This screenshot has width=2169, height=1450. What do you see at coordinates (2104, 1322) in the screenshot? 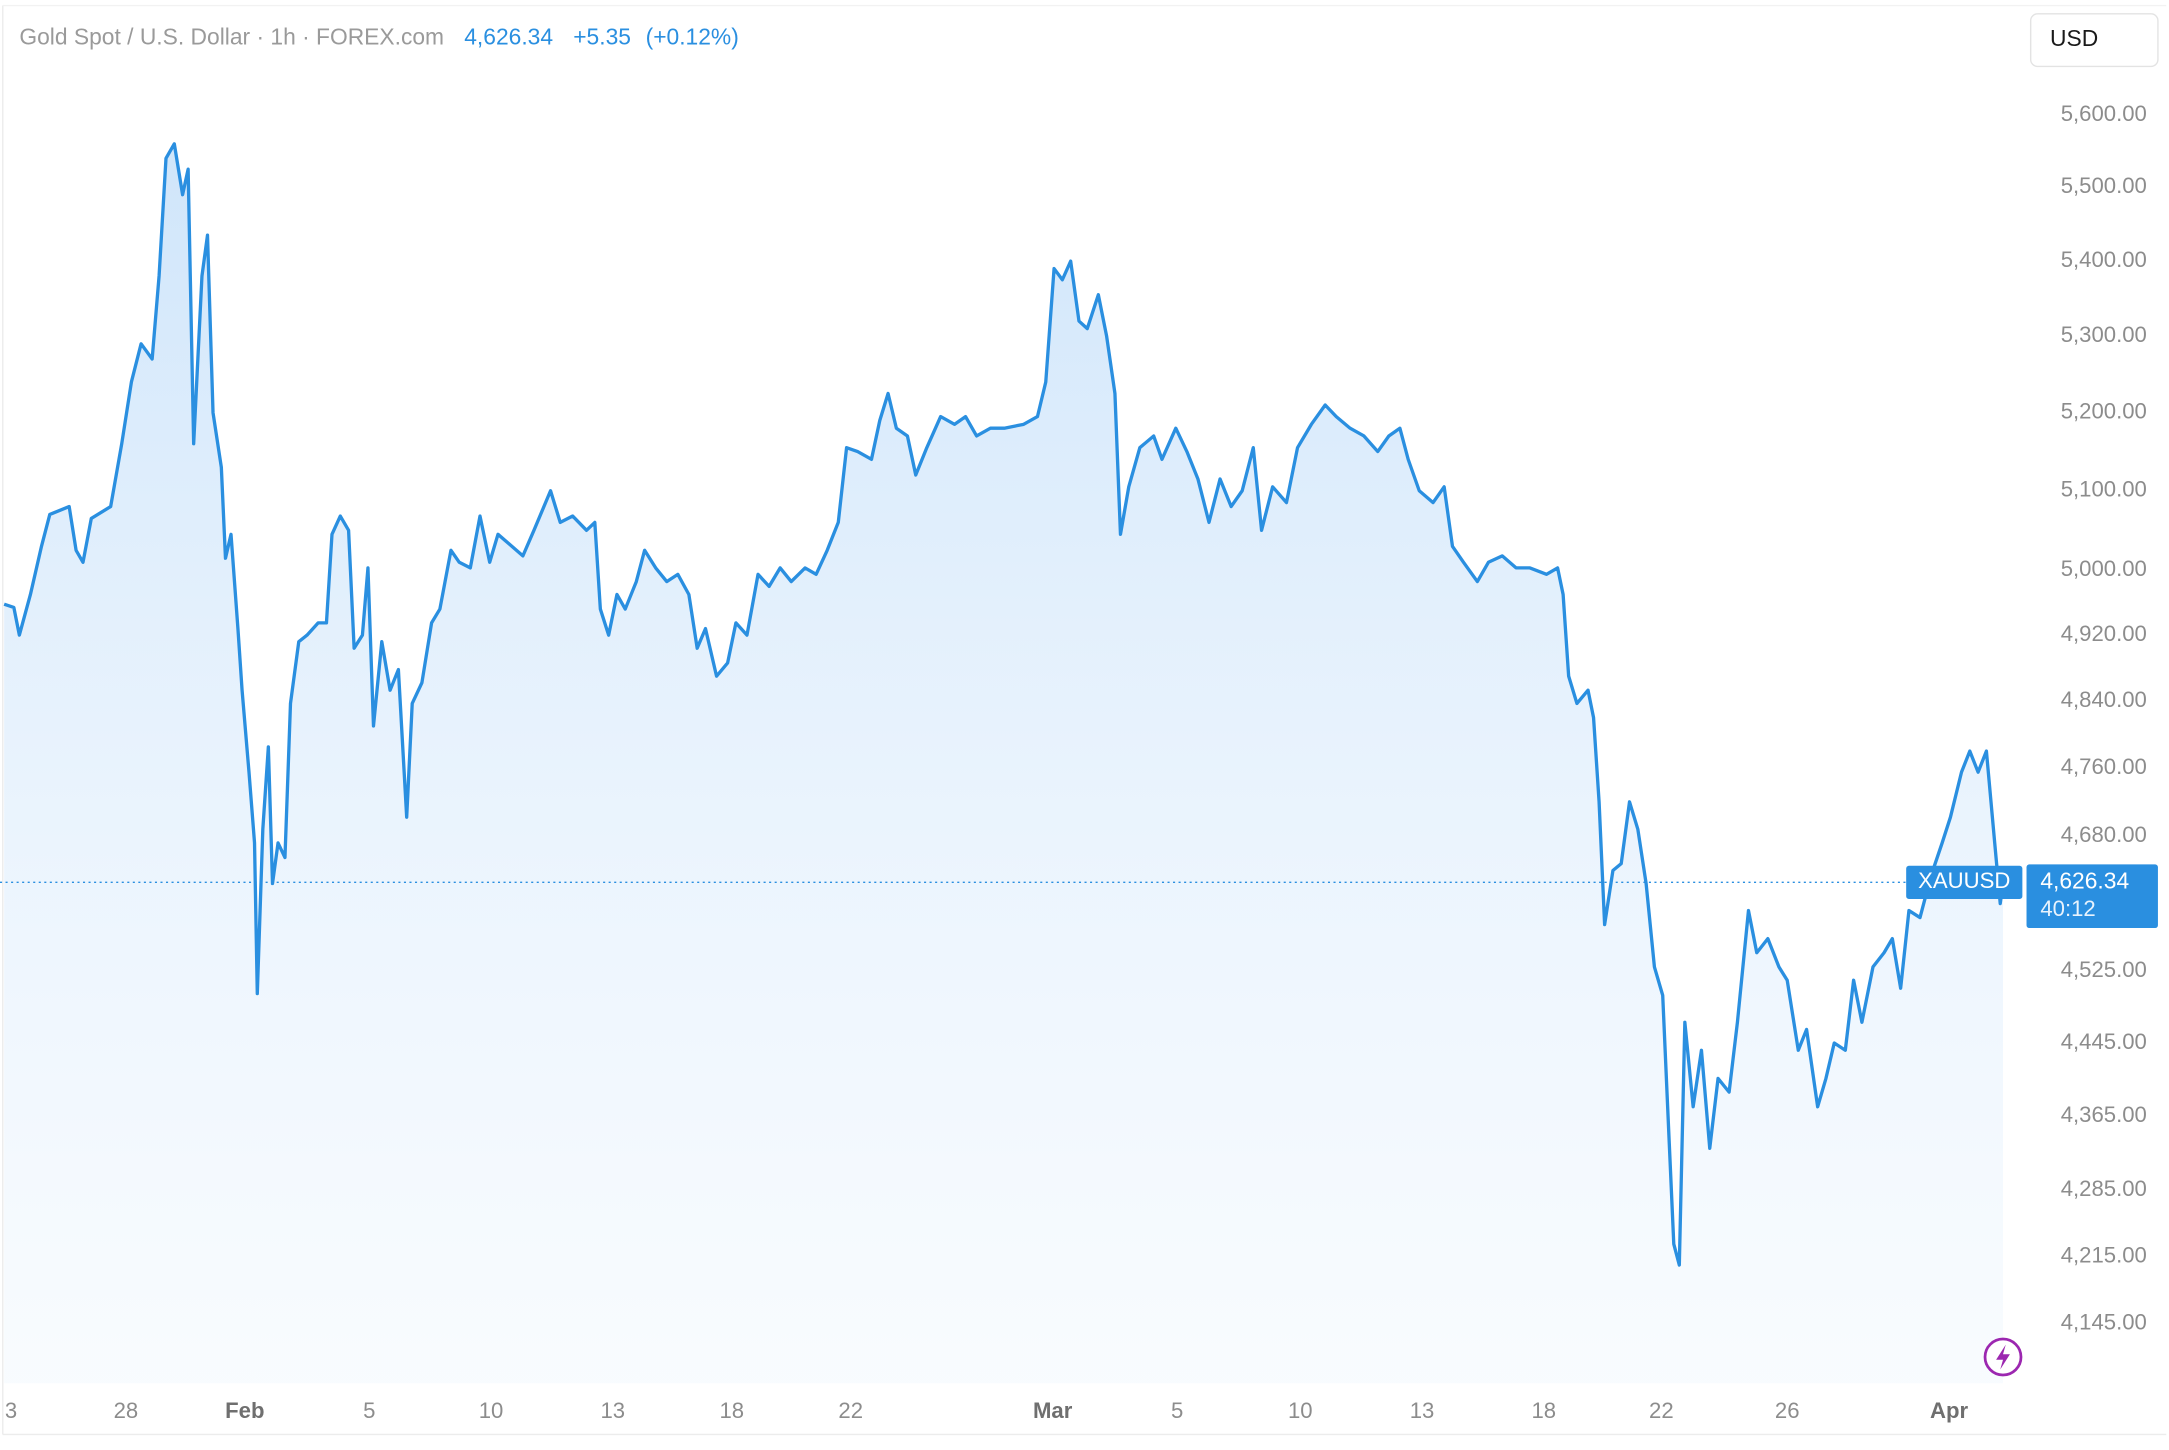
I see `y-tick-label: 4,145.00` at bounding box center [2104, 1322].